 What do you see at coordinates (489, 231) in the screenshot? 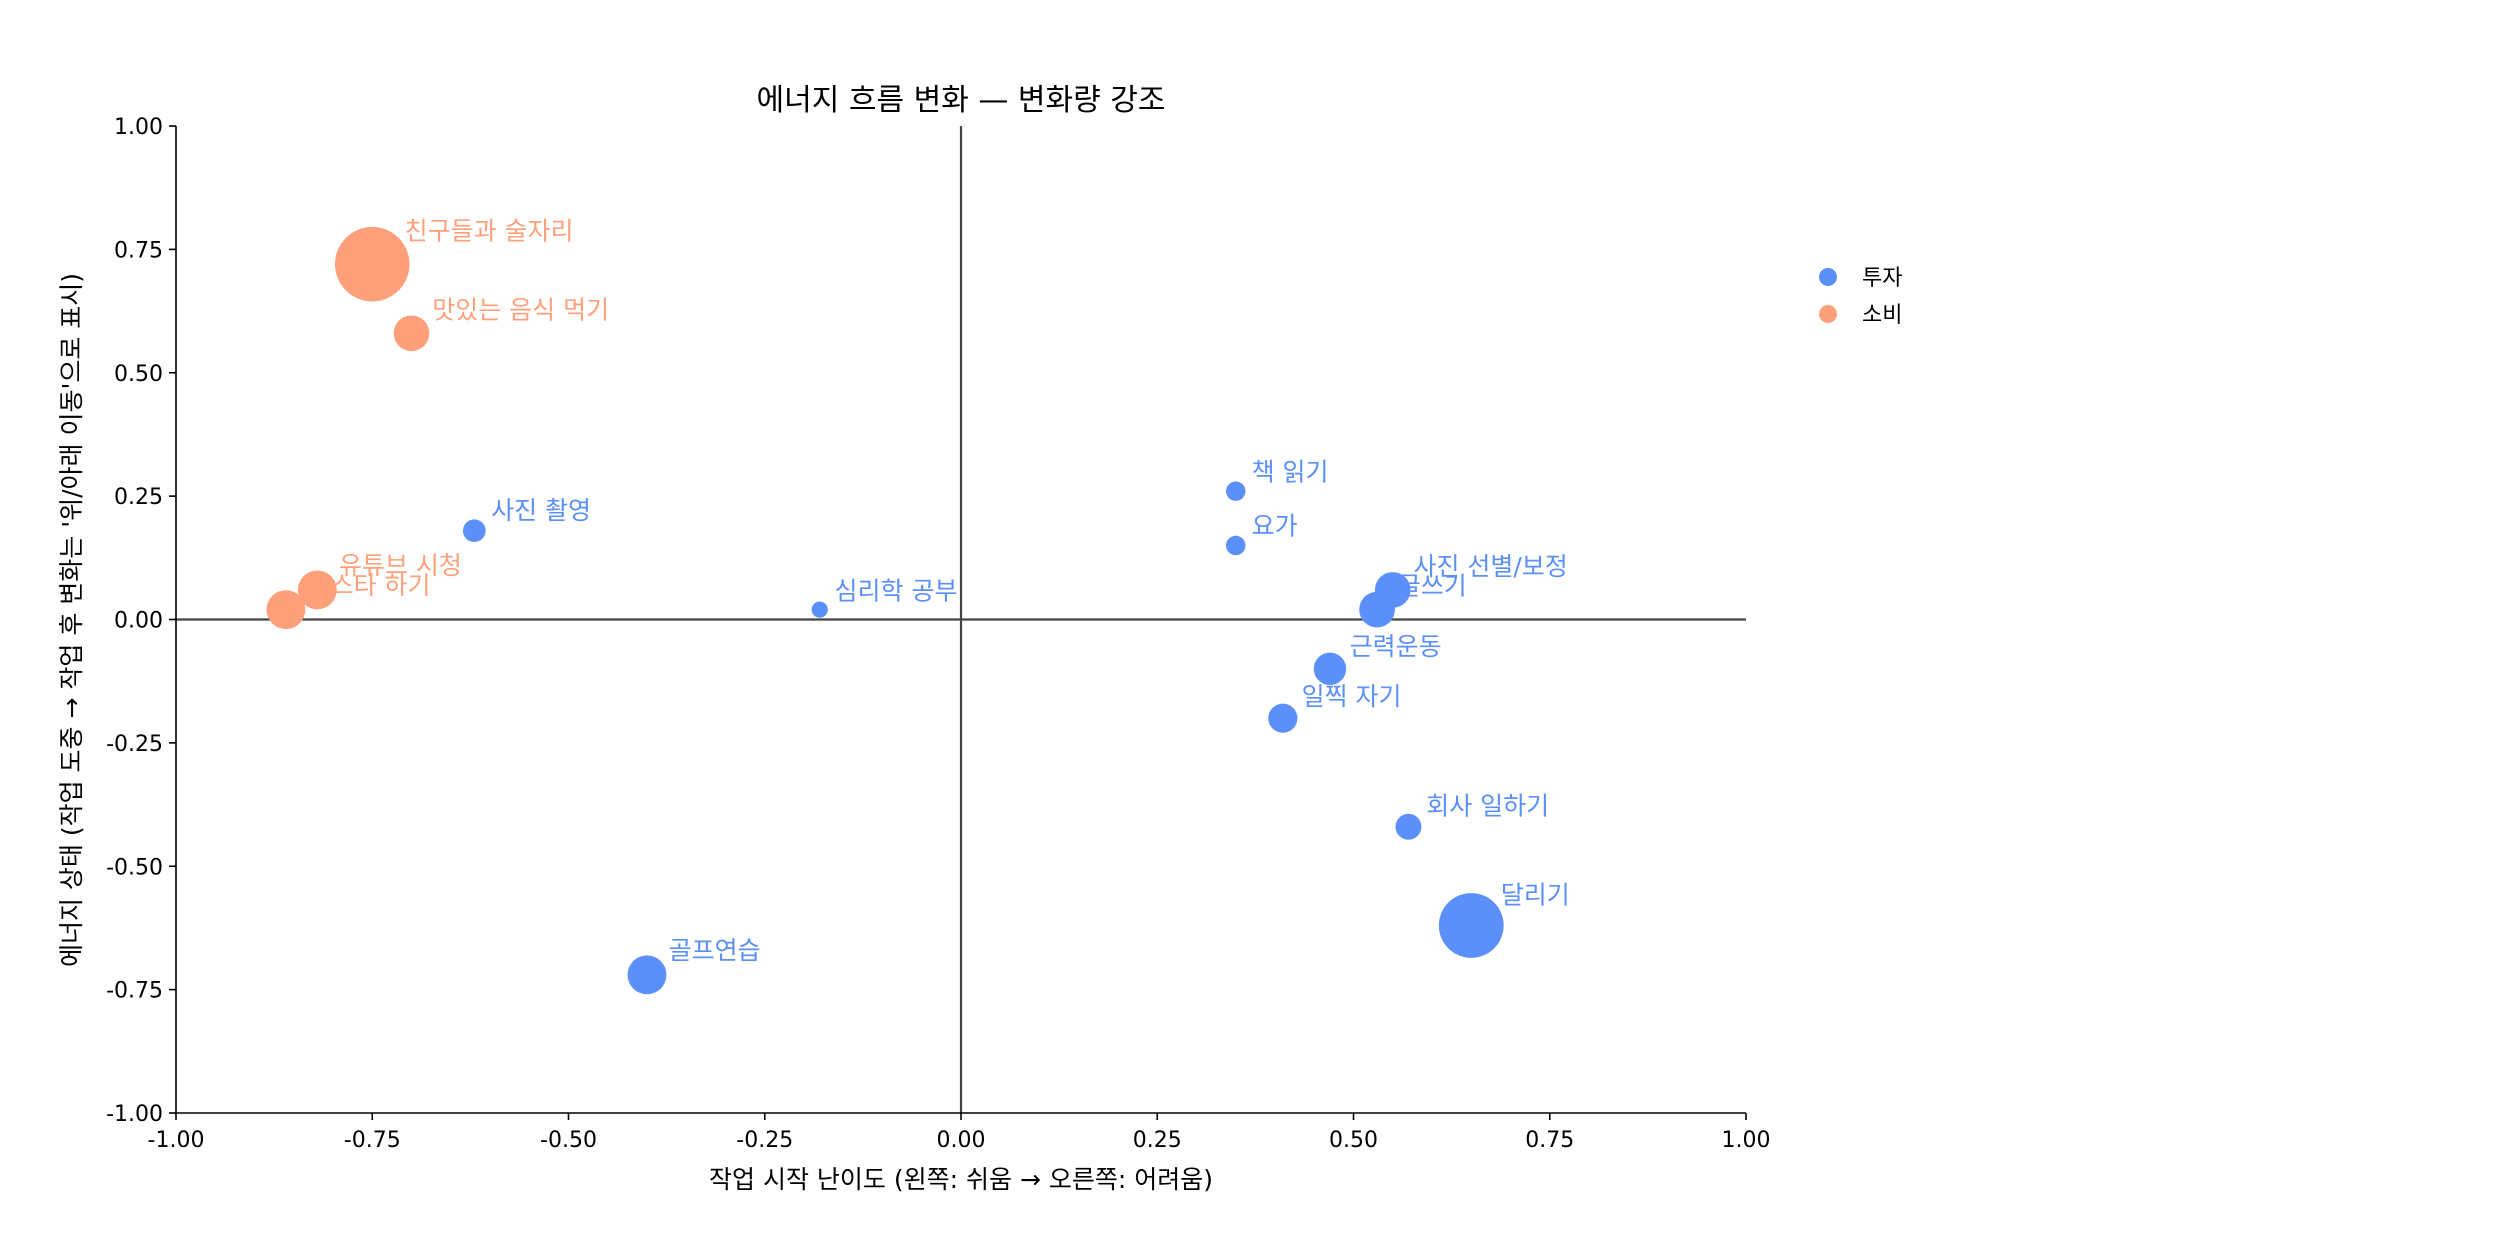
I see `data-point-label: 친구들과 술자리` at bounding box center [489, 231].